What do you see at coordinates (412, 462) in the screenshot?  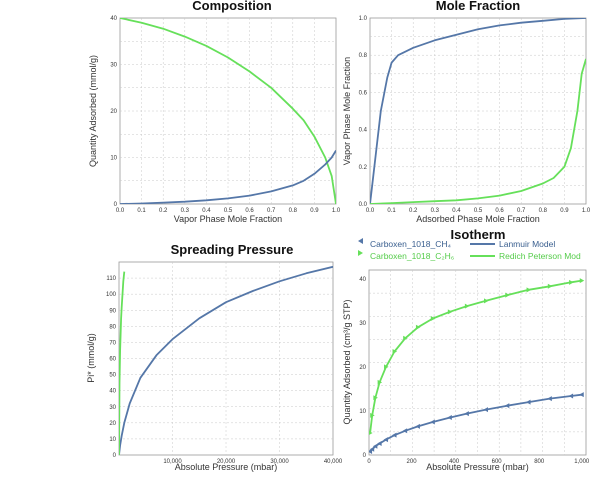 I see `x-tick-label: 200` at bounding box center [412, 462].